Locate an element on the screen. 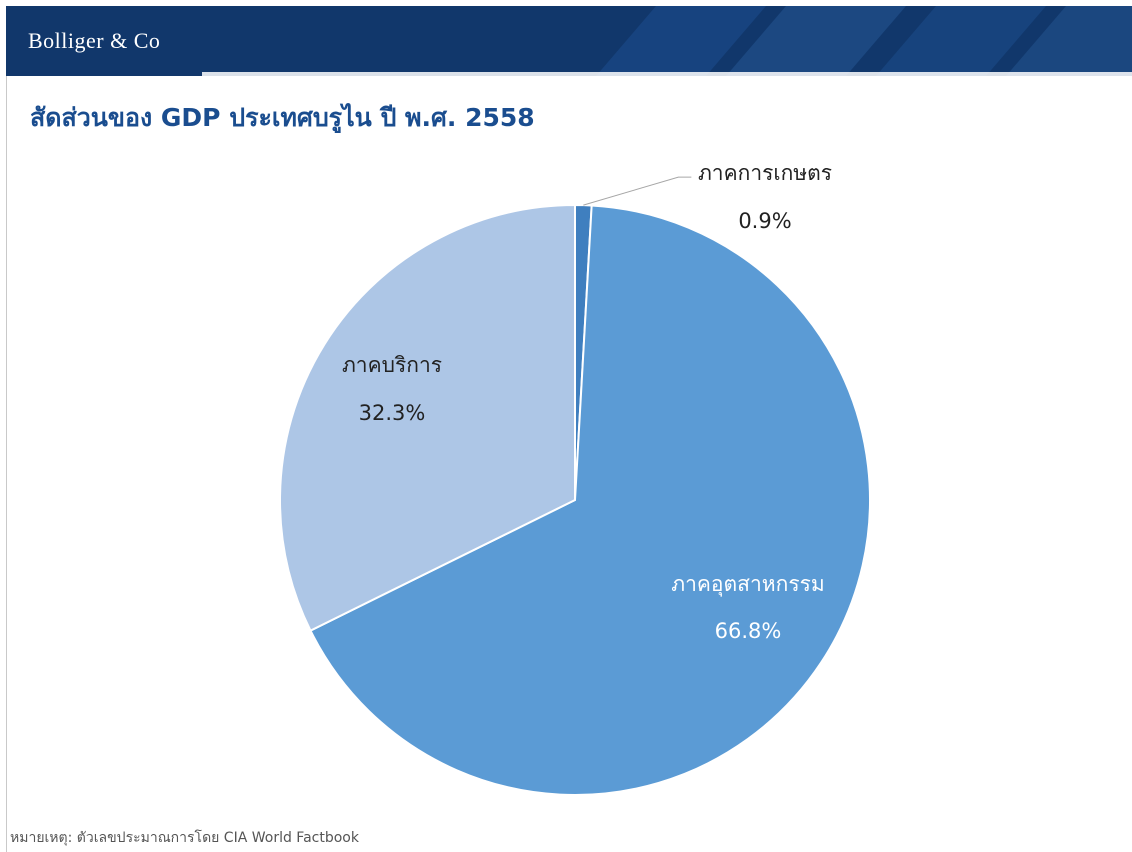 This screenshot has width=1132, height=852. slice-value-label: 0.9% is located at coordinates (764, 221).